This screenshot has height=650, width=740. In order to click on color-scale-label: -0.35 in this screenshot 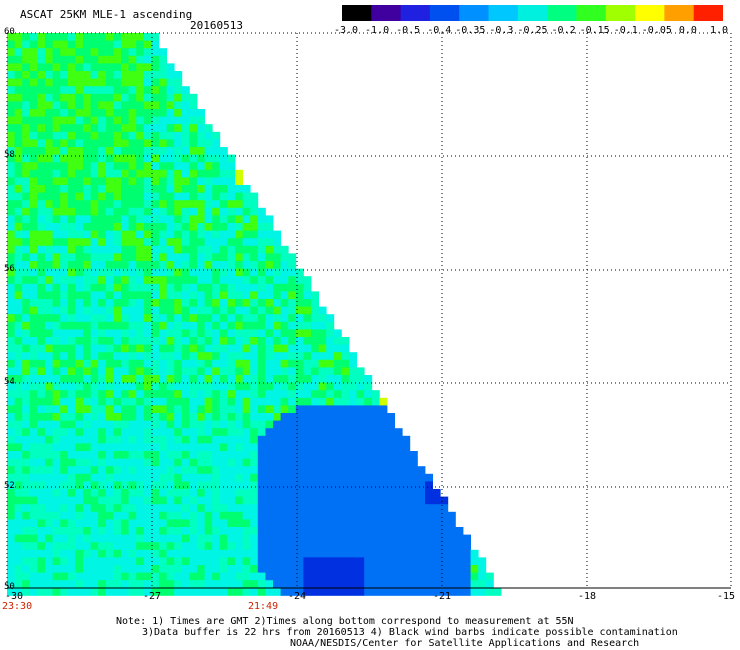, I will do `click(470, 30)`.